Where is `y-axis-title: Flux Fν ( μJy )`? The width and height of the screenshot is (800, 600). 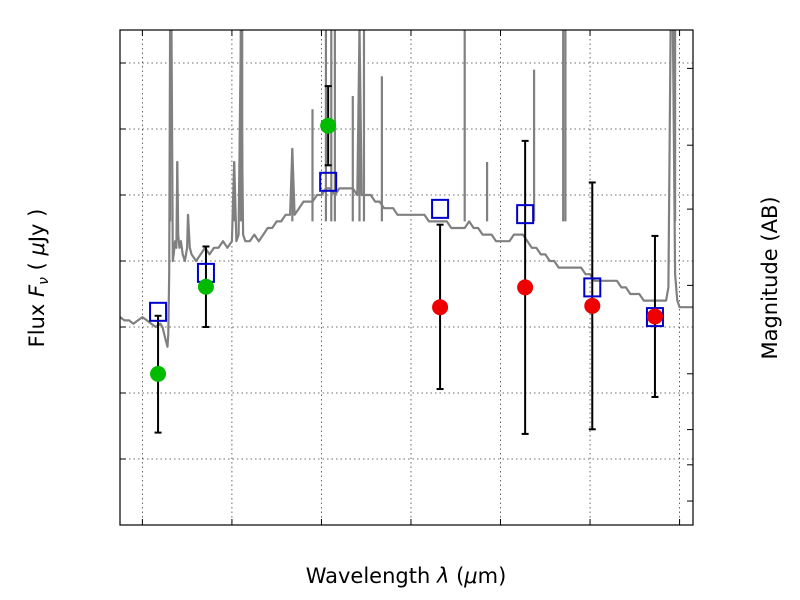
y-axis-title: Flux Fν ( μJy ) is located at coordinates (38, 278).